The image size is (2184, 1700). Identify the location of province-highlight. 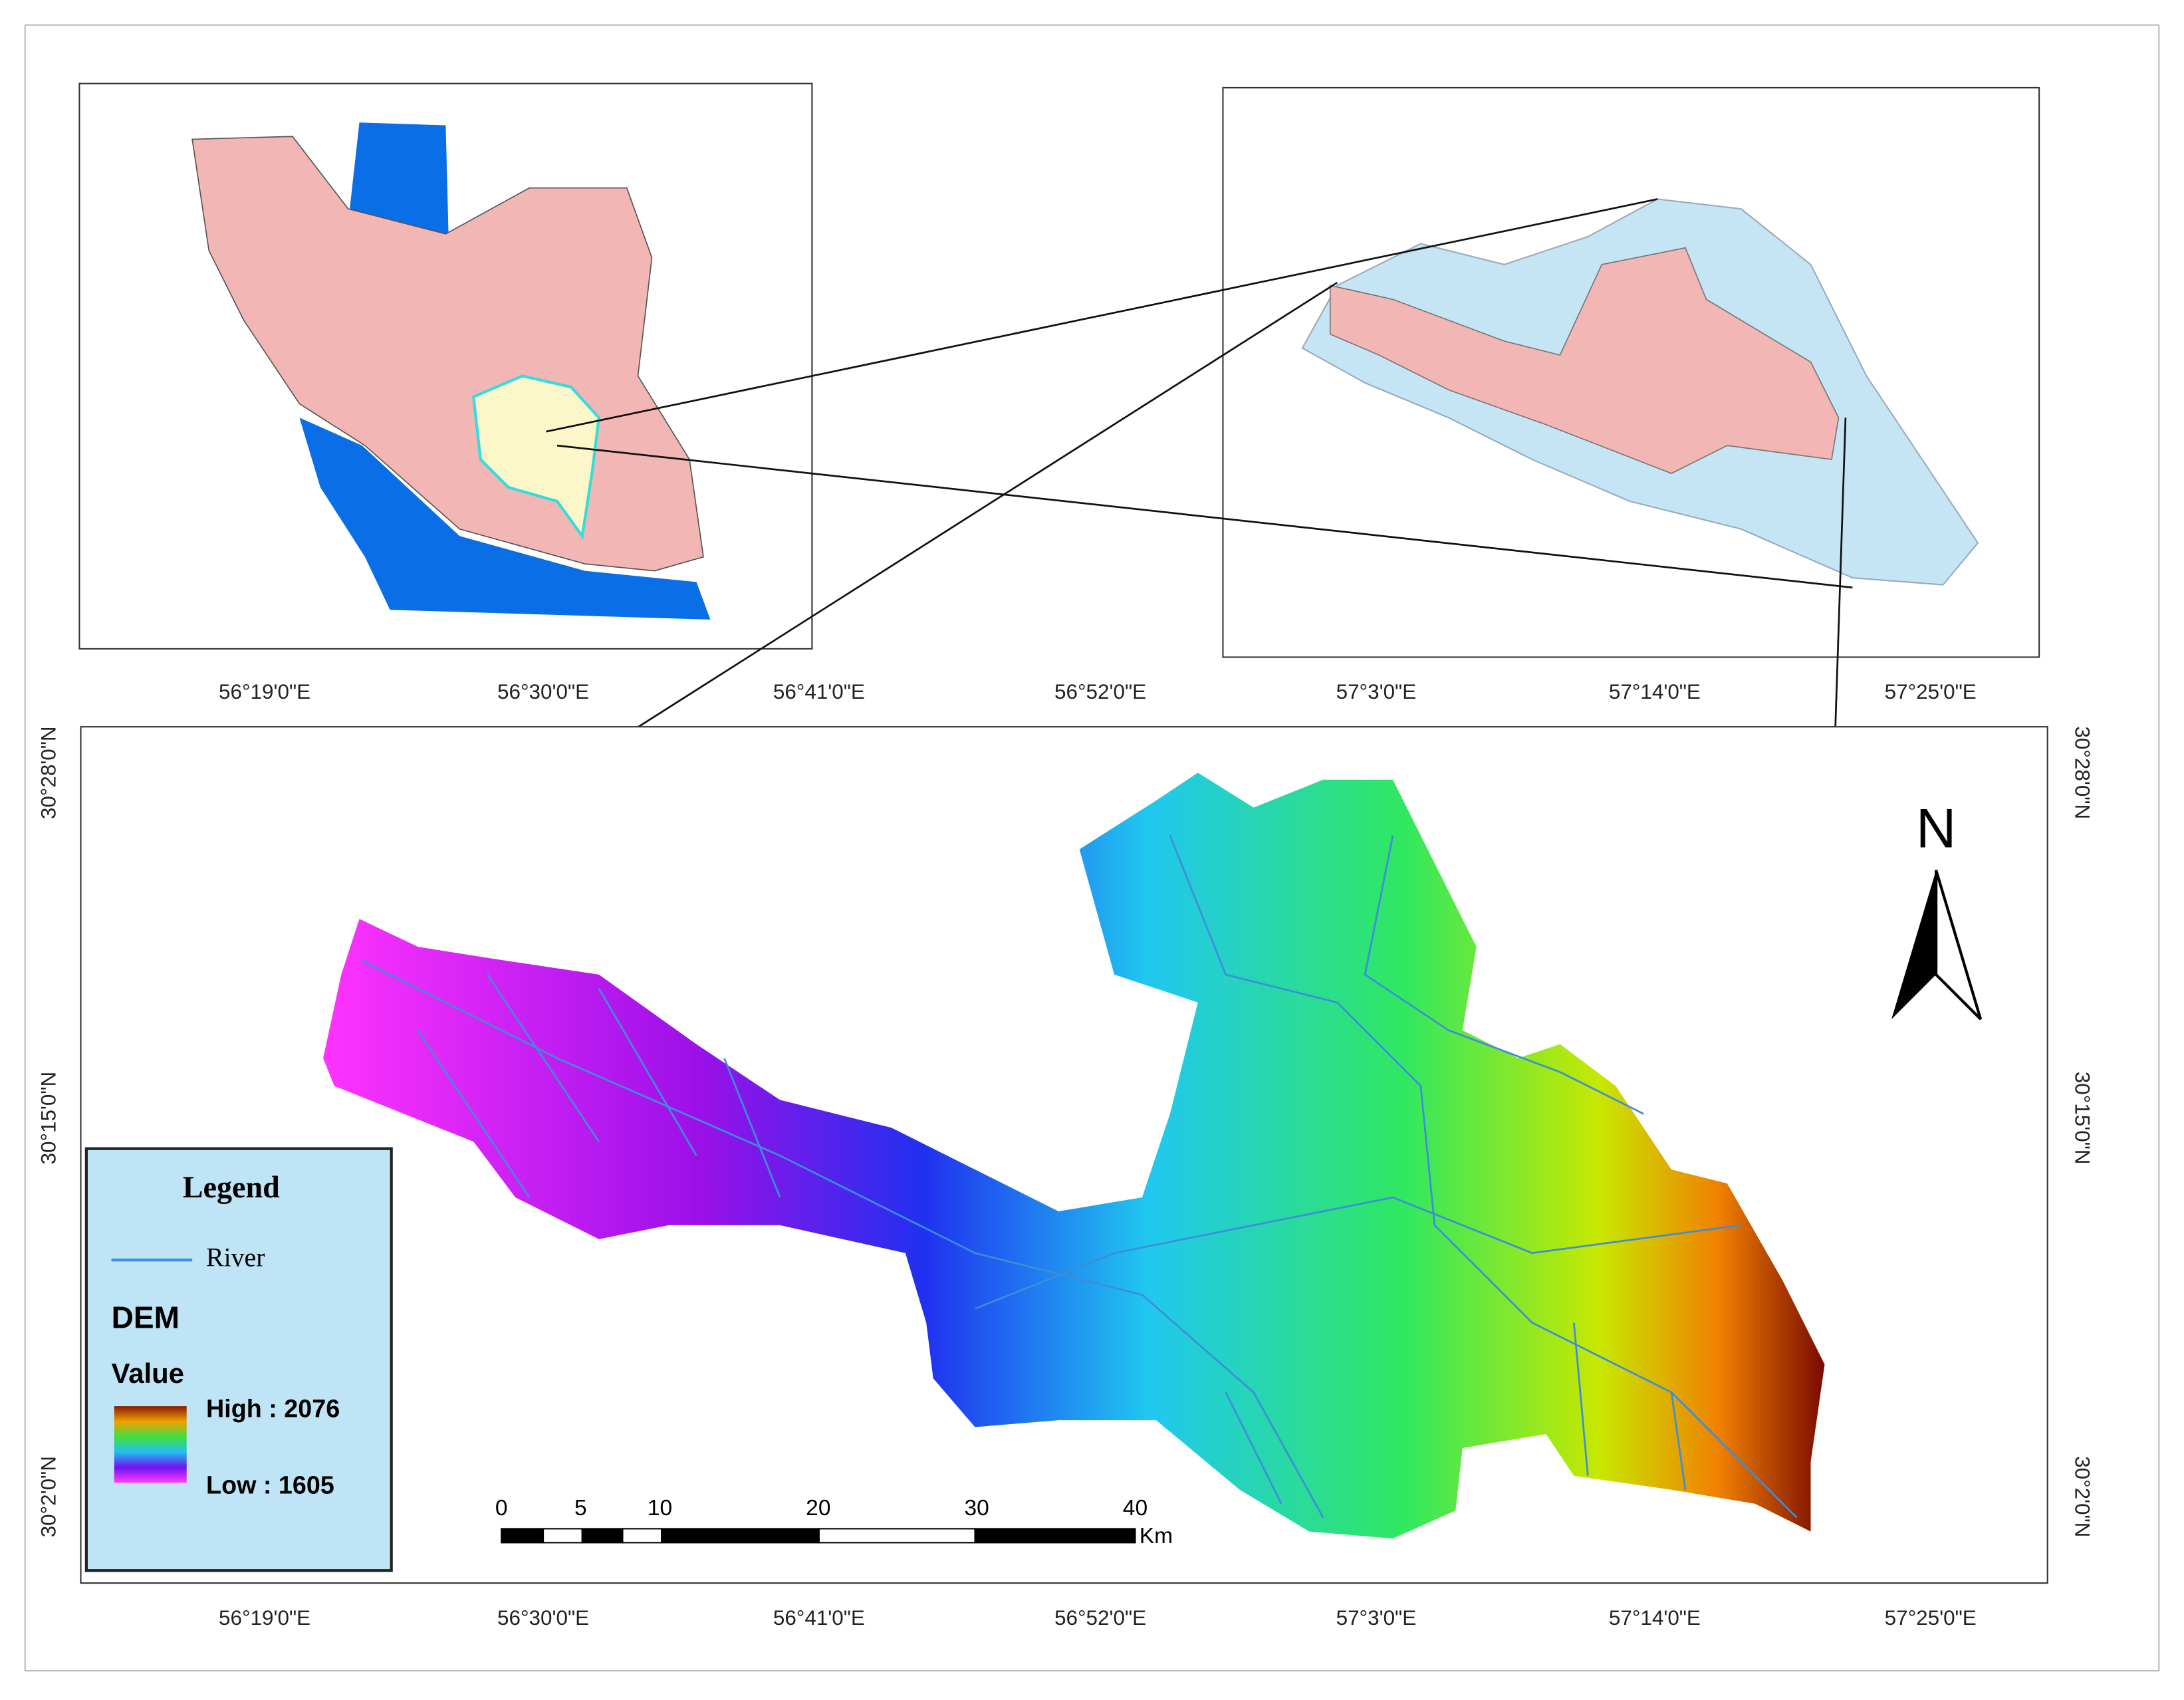
(536, 457).